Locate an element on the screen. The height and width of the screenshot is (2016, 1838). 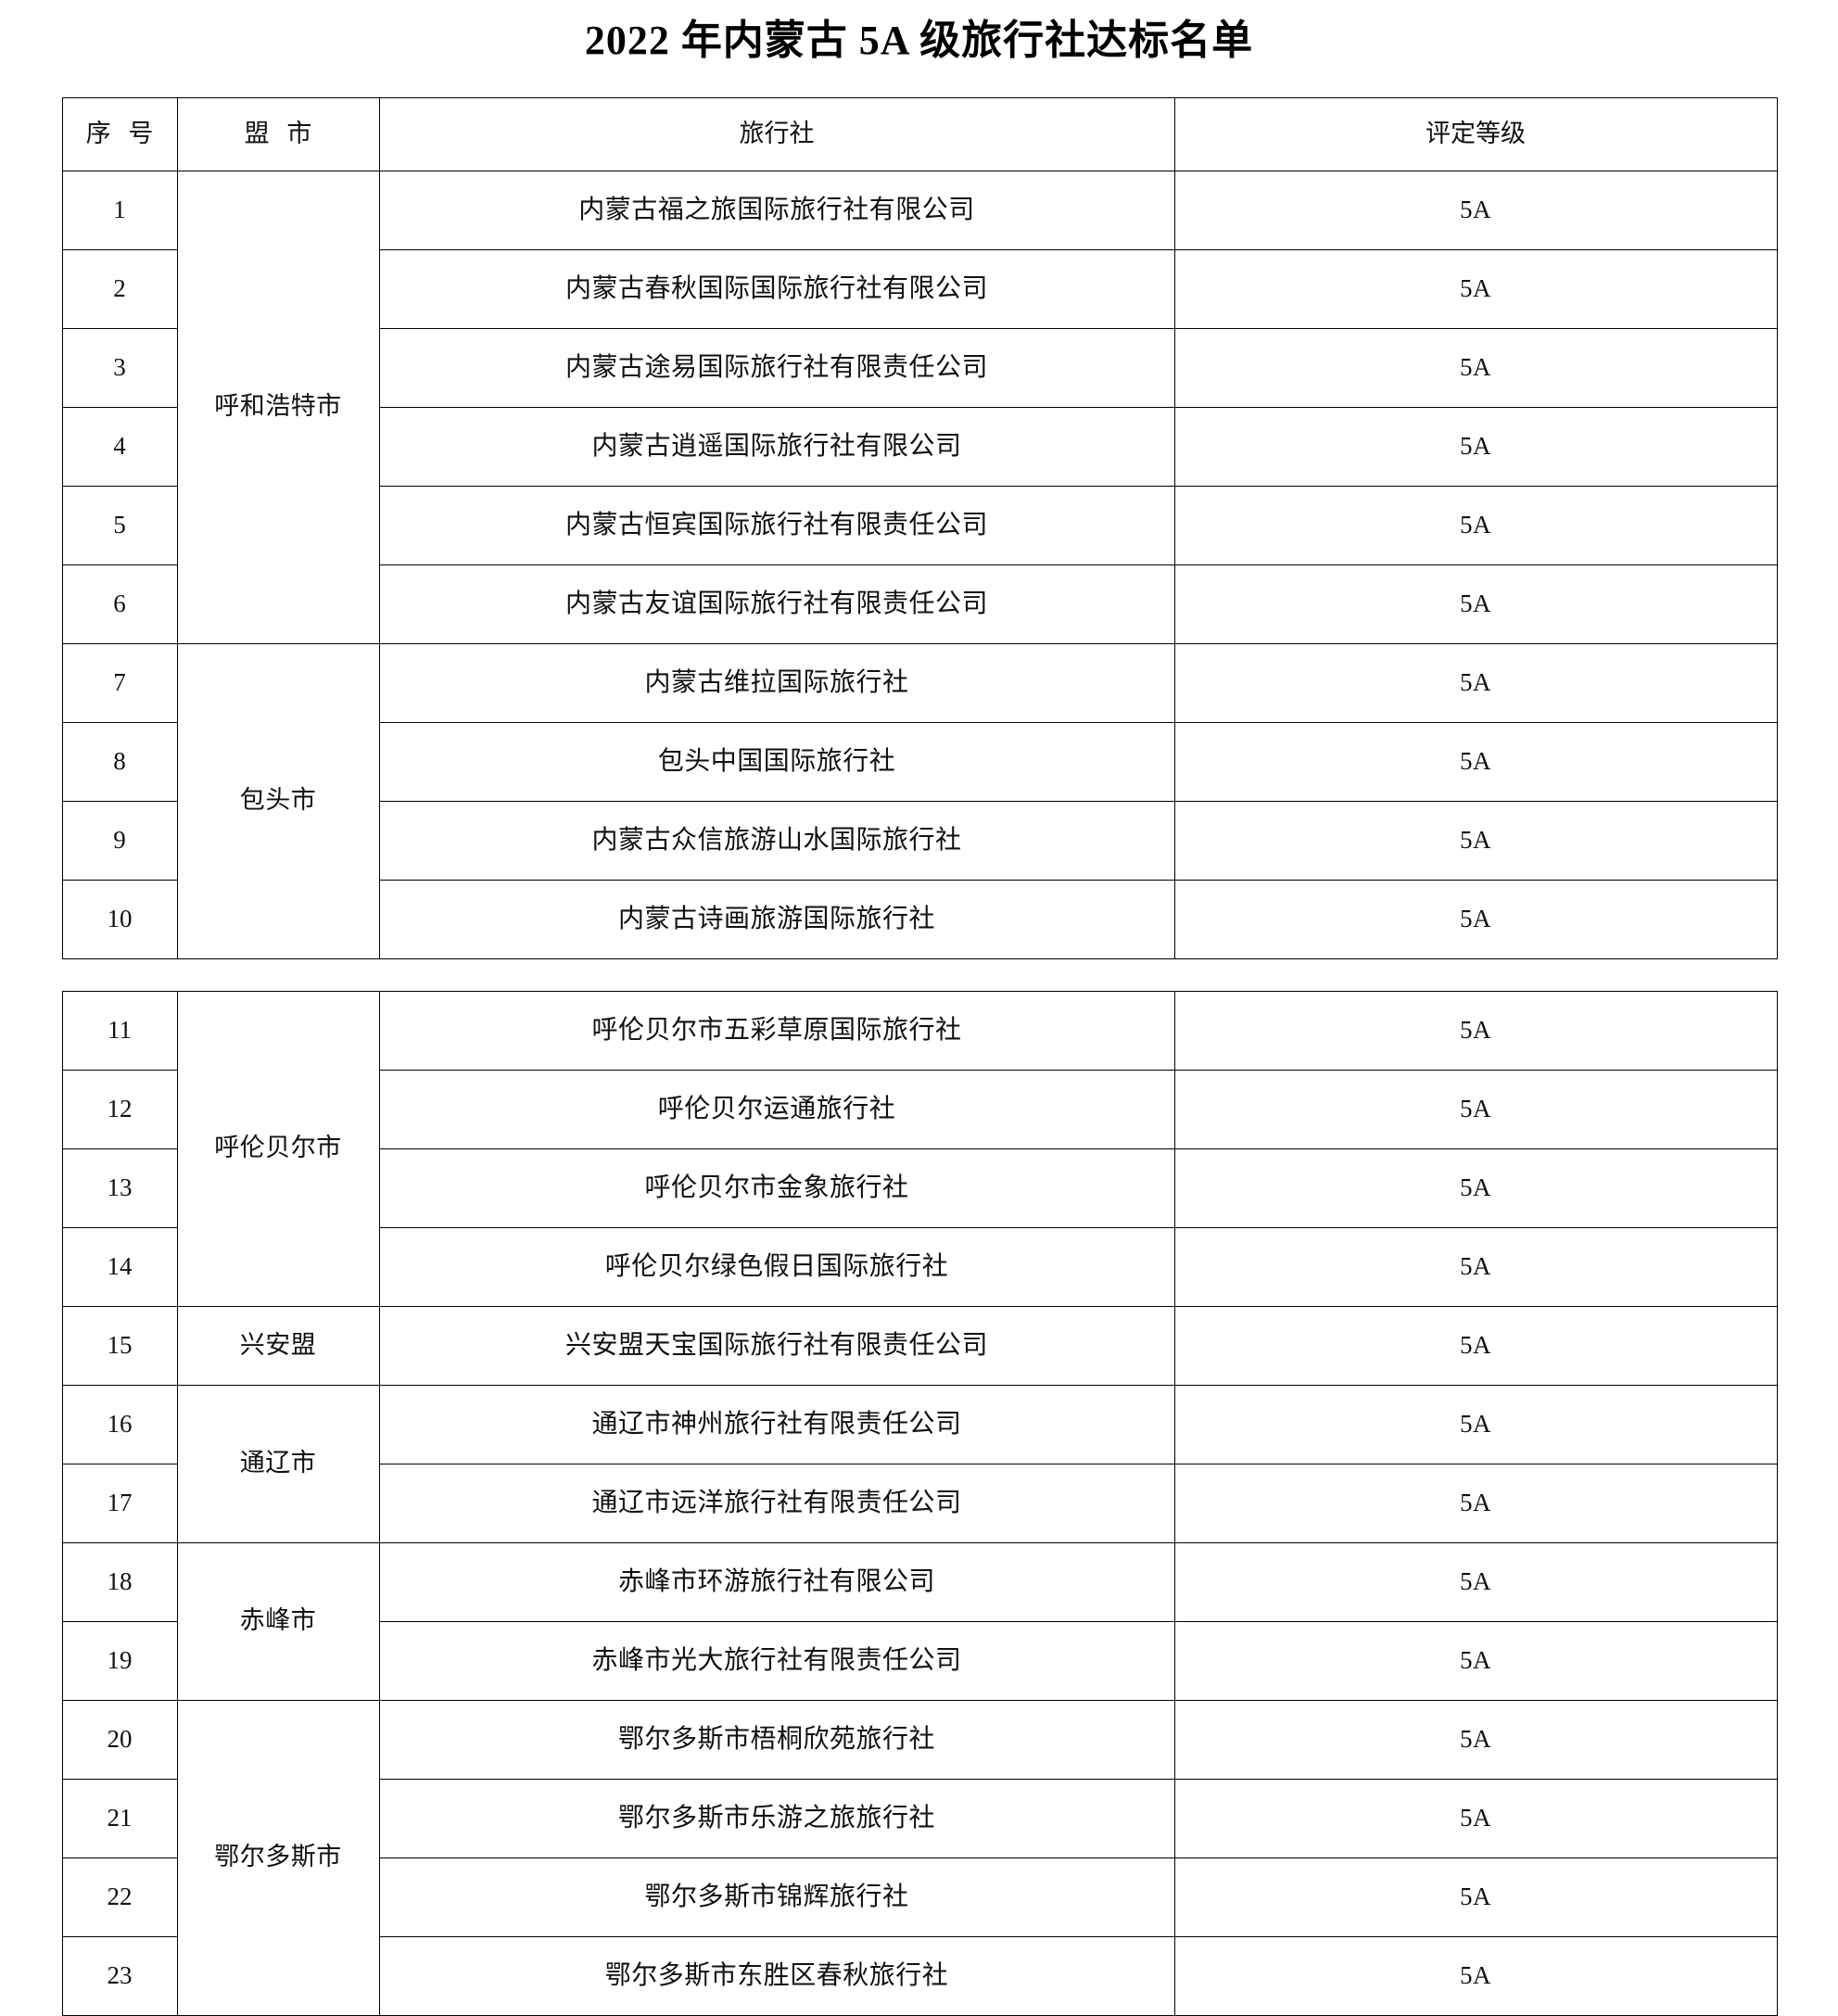
table-row: 20 鄂尔多斯市 鄂尔多斯市梧桐欣苑旅行社 5A is located at coordinates (919, 1858).